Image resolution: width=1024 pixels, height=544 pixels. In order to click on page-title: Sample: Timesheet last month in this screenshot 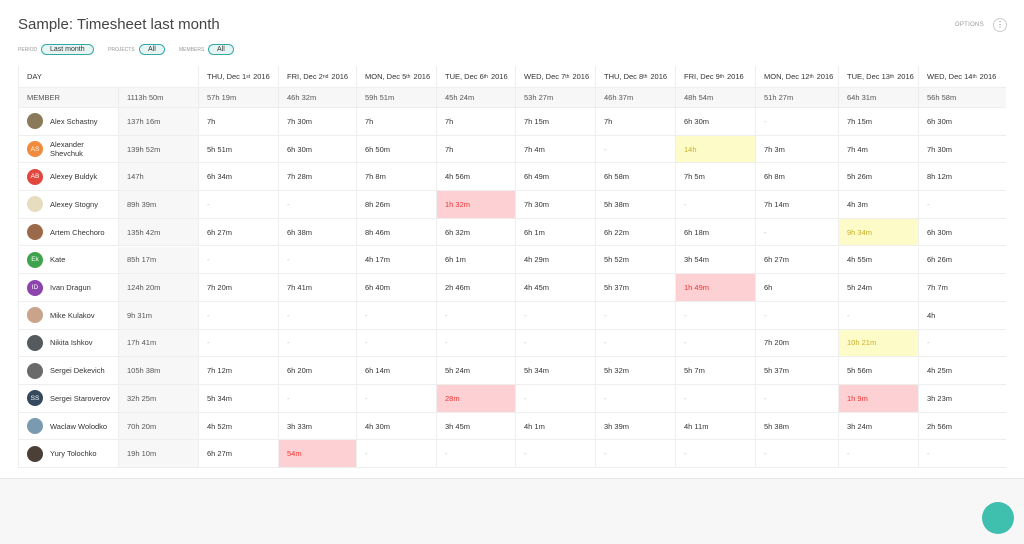, I will do `click(119, 24)`.